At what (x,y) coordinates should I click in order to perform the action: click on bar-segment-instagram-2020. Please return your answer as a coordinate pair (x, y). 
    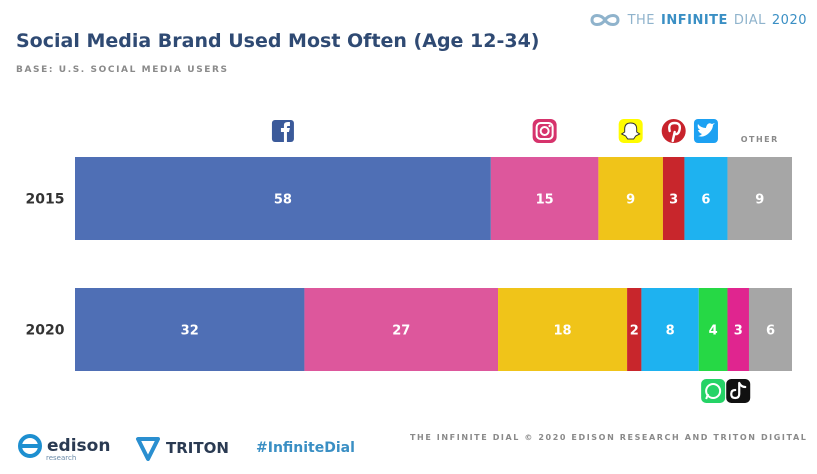
    Looking at the image, I should click on (401, 329).